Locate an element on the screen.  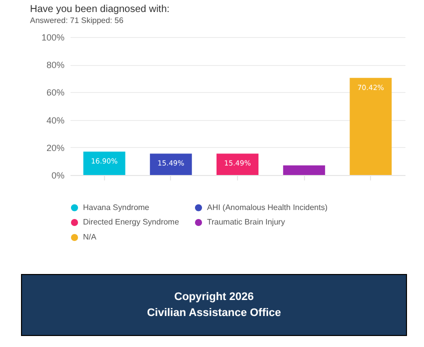
legend-label: Traumatic Brain Injury is located at coordinates (246, 222).